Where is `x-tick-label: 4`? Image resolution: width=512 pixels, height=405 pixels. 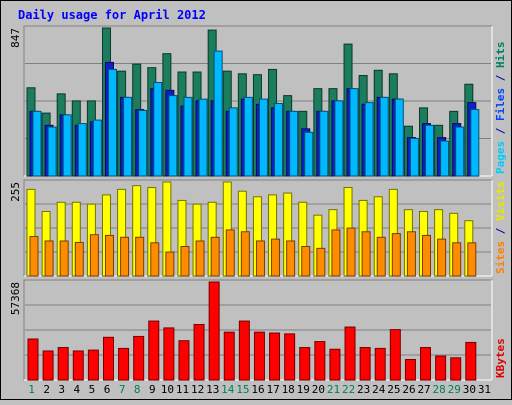 x-tick-label: 4 is located at coordinates (77, 389).